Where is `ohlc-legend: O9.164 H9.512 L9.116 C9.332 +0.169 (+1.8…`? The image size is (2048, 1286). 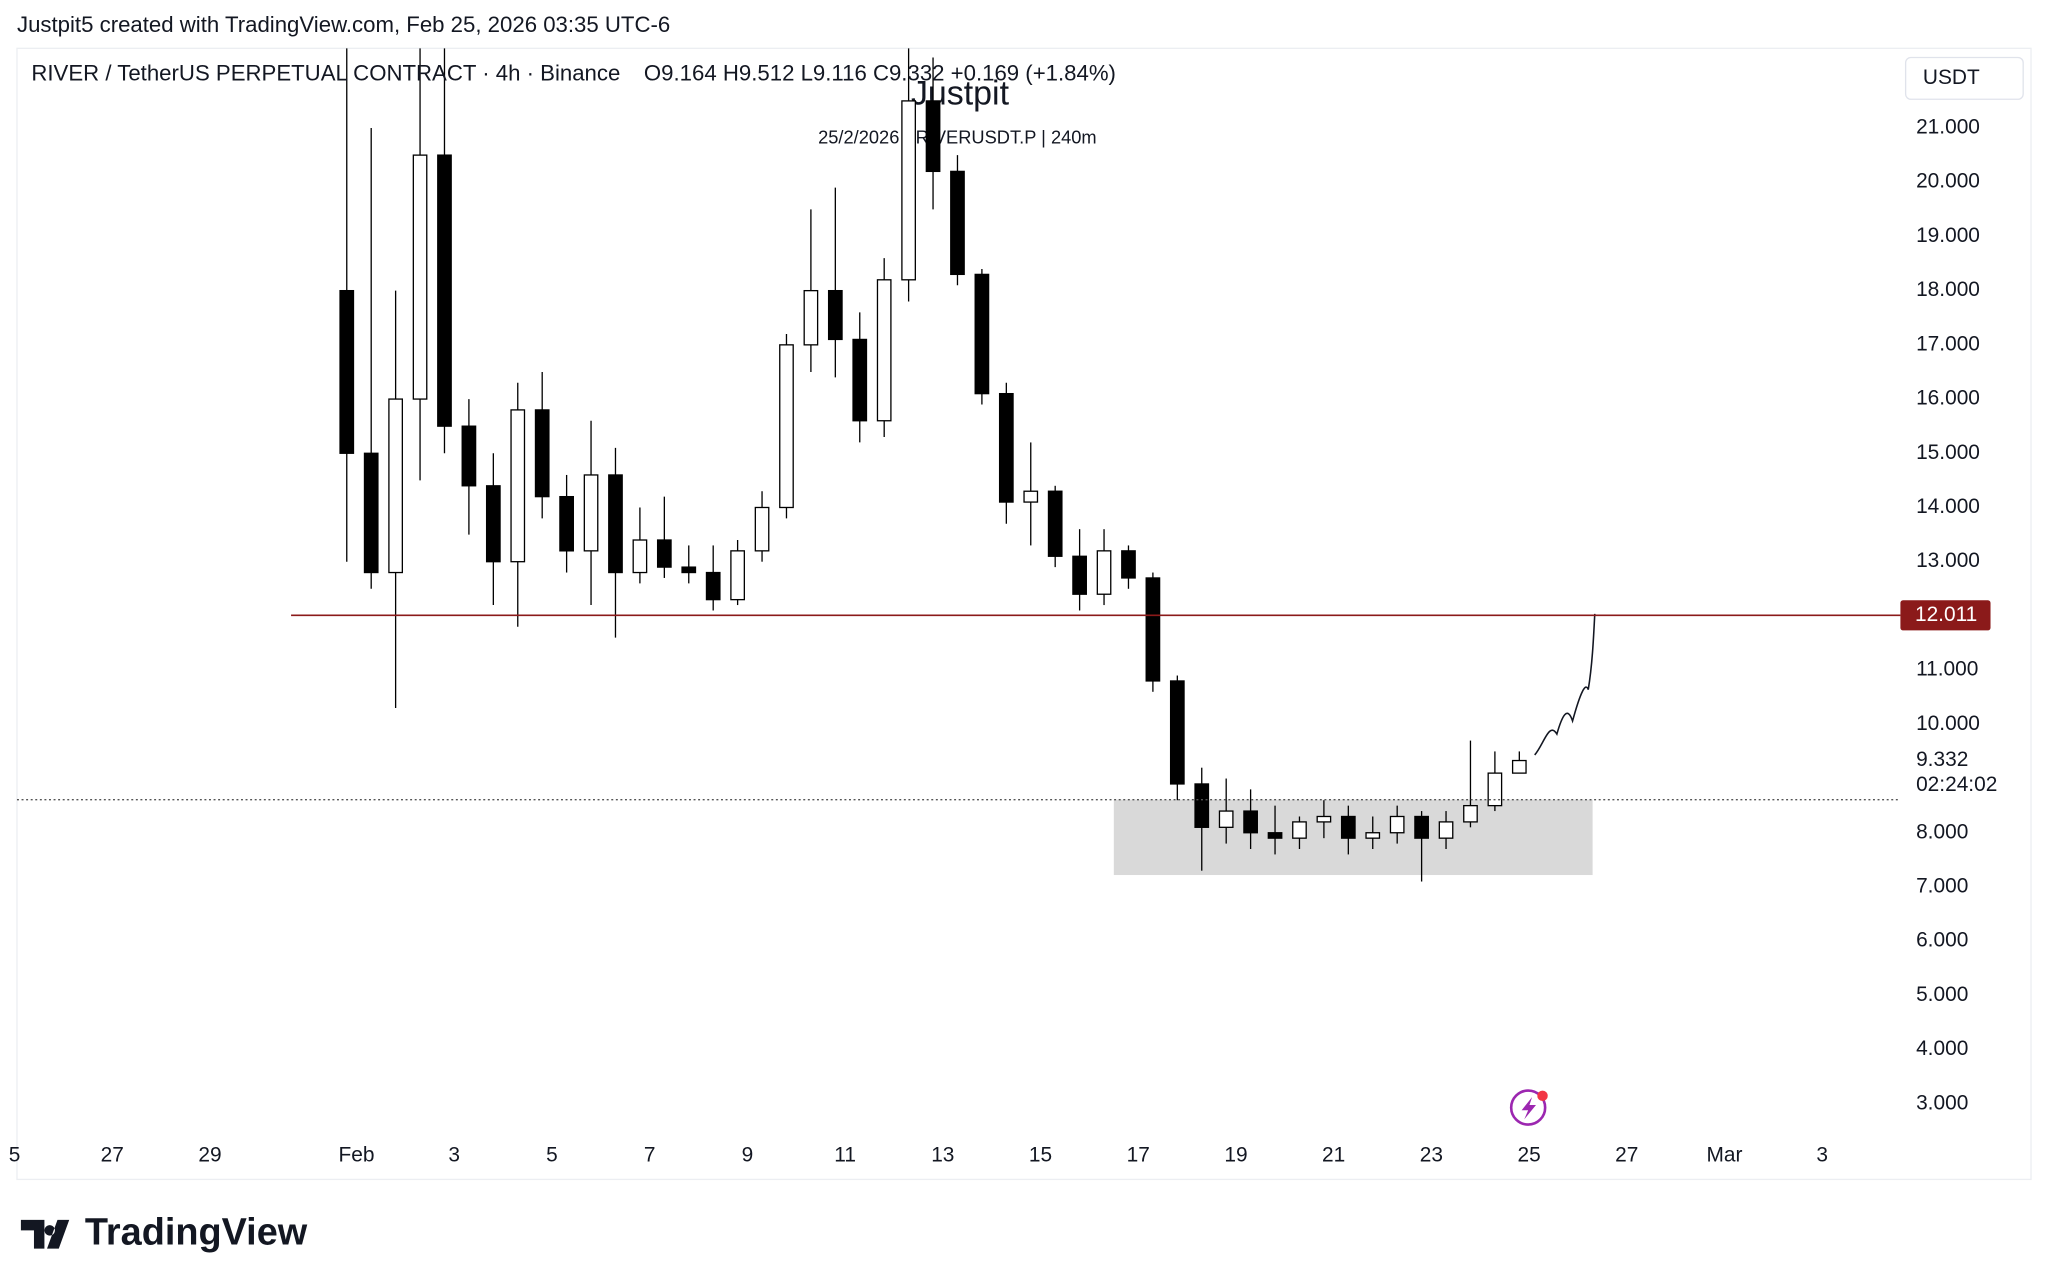 ohlc-legend: O9.164 H9.512 L9.116 C9.332 +0.169 (+1.8… is located at coordinates (880, 72).